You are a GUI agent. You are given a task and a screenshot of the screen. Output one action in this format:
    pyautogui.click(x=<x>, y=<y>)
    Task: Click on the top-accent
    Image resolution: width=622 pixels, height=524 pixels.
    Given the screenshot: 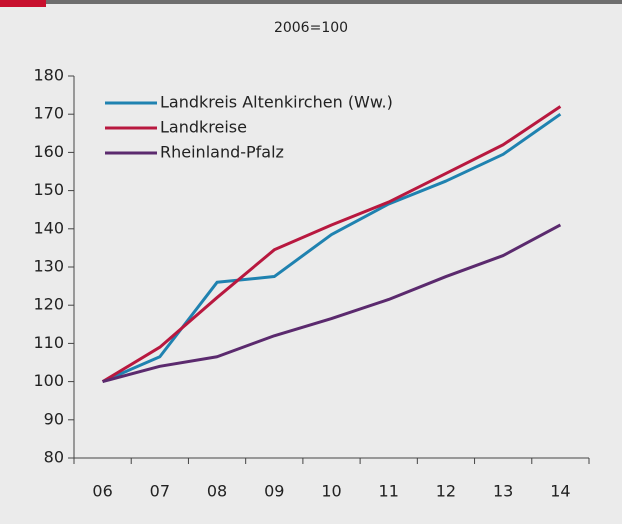 What is the action you would take?
    pyautogui.click(x=23, y=3)
    